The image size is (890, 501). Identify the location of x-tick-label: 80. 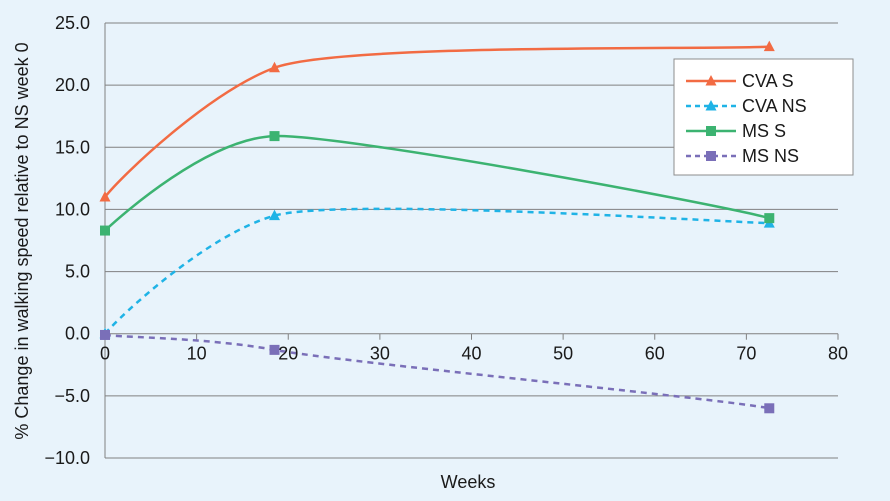
(838, 354).